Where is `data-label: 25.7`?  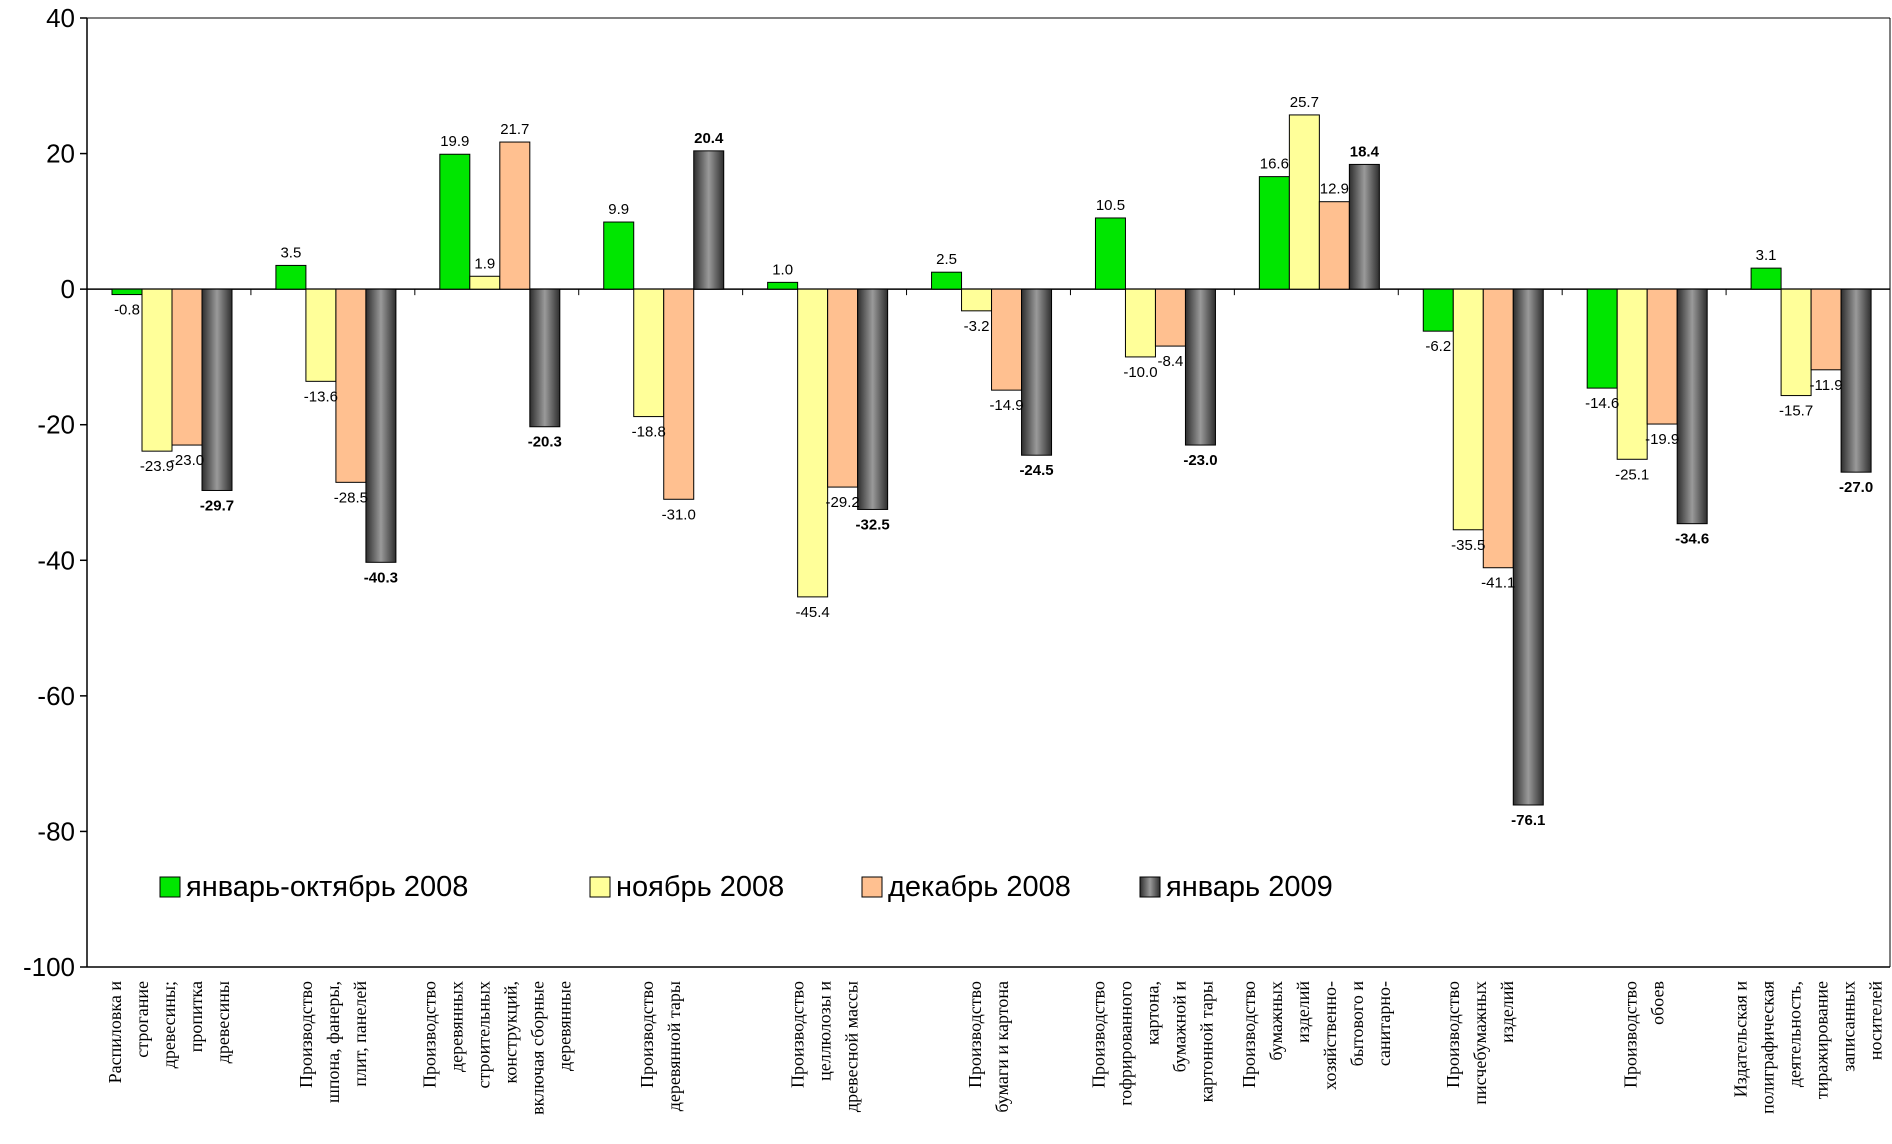
data-label: 25.7 is located at coordinates (1304, 102).